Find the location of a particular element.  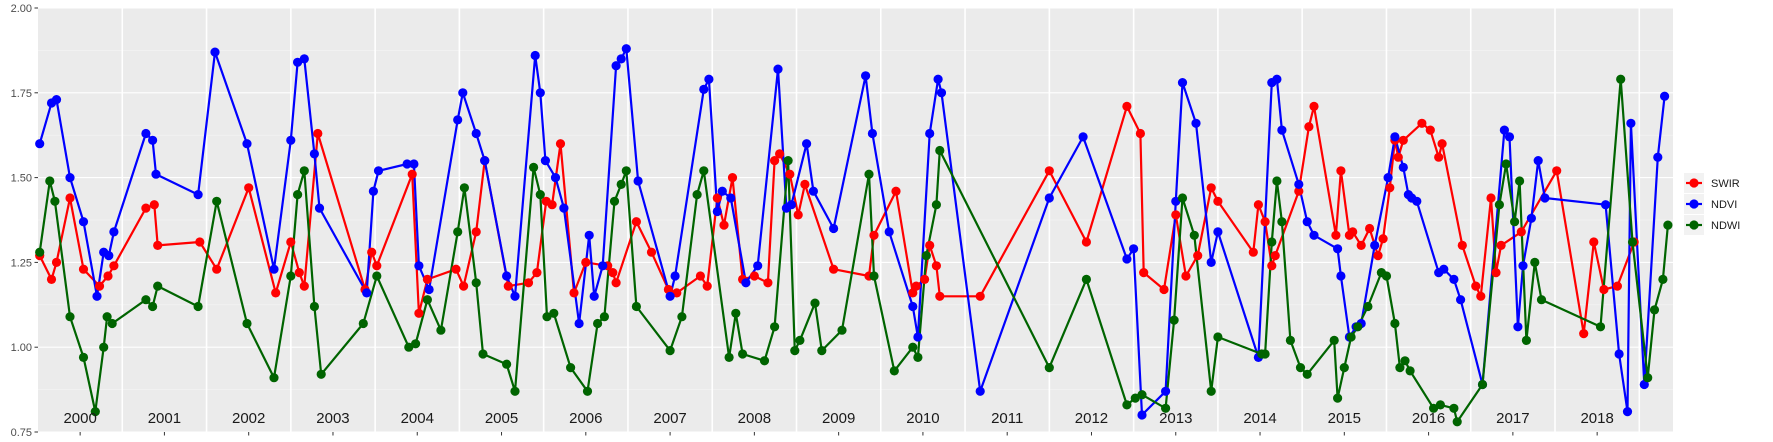

year-label-2011: 2011 is located at coordinates (1007, 418).